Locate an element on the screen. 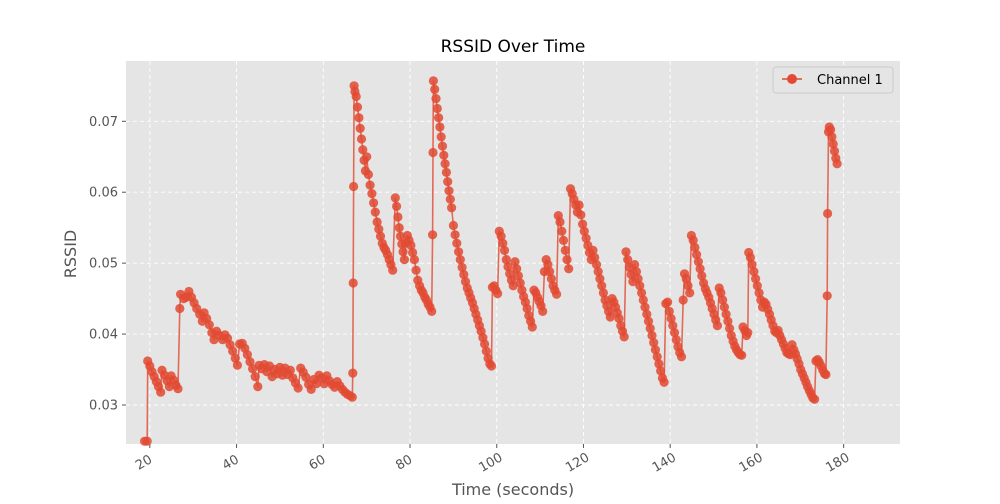 The height and width of the screenshot is (504, 1000). x-axis-label: Time (seconds) is located at coordinates (512, 489).